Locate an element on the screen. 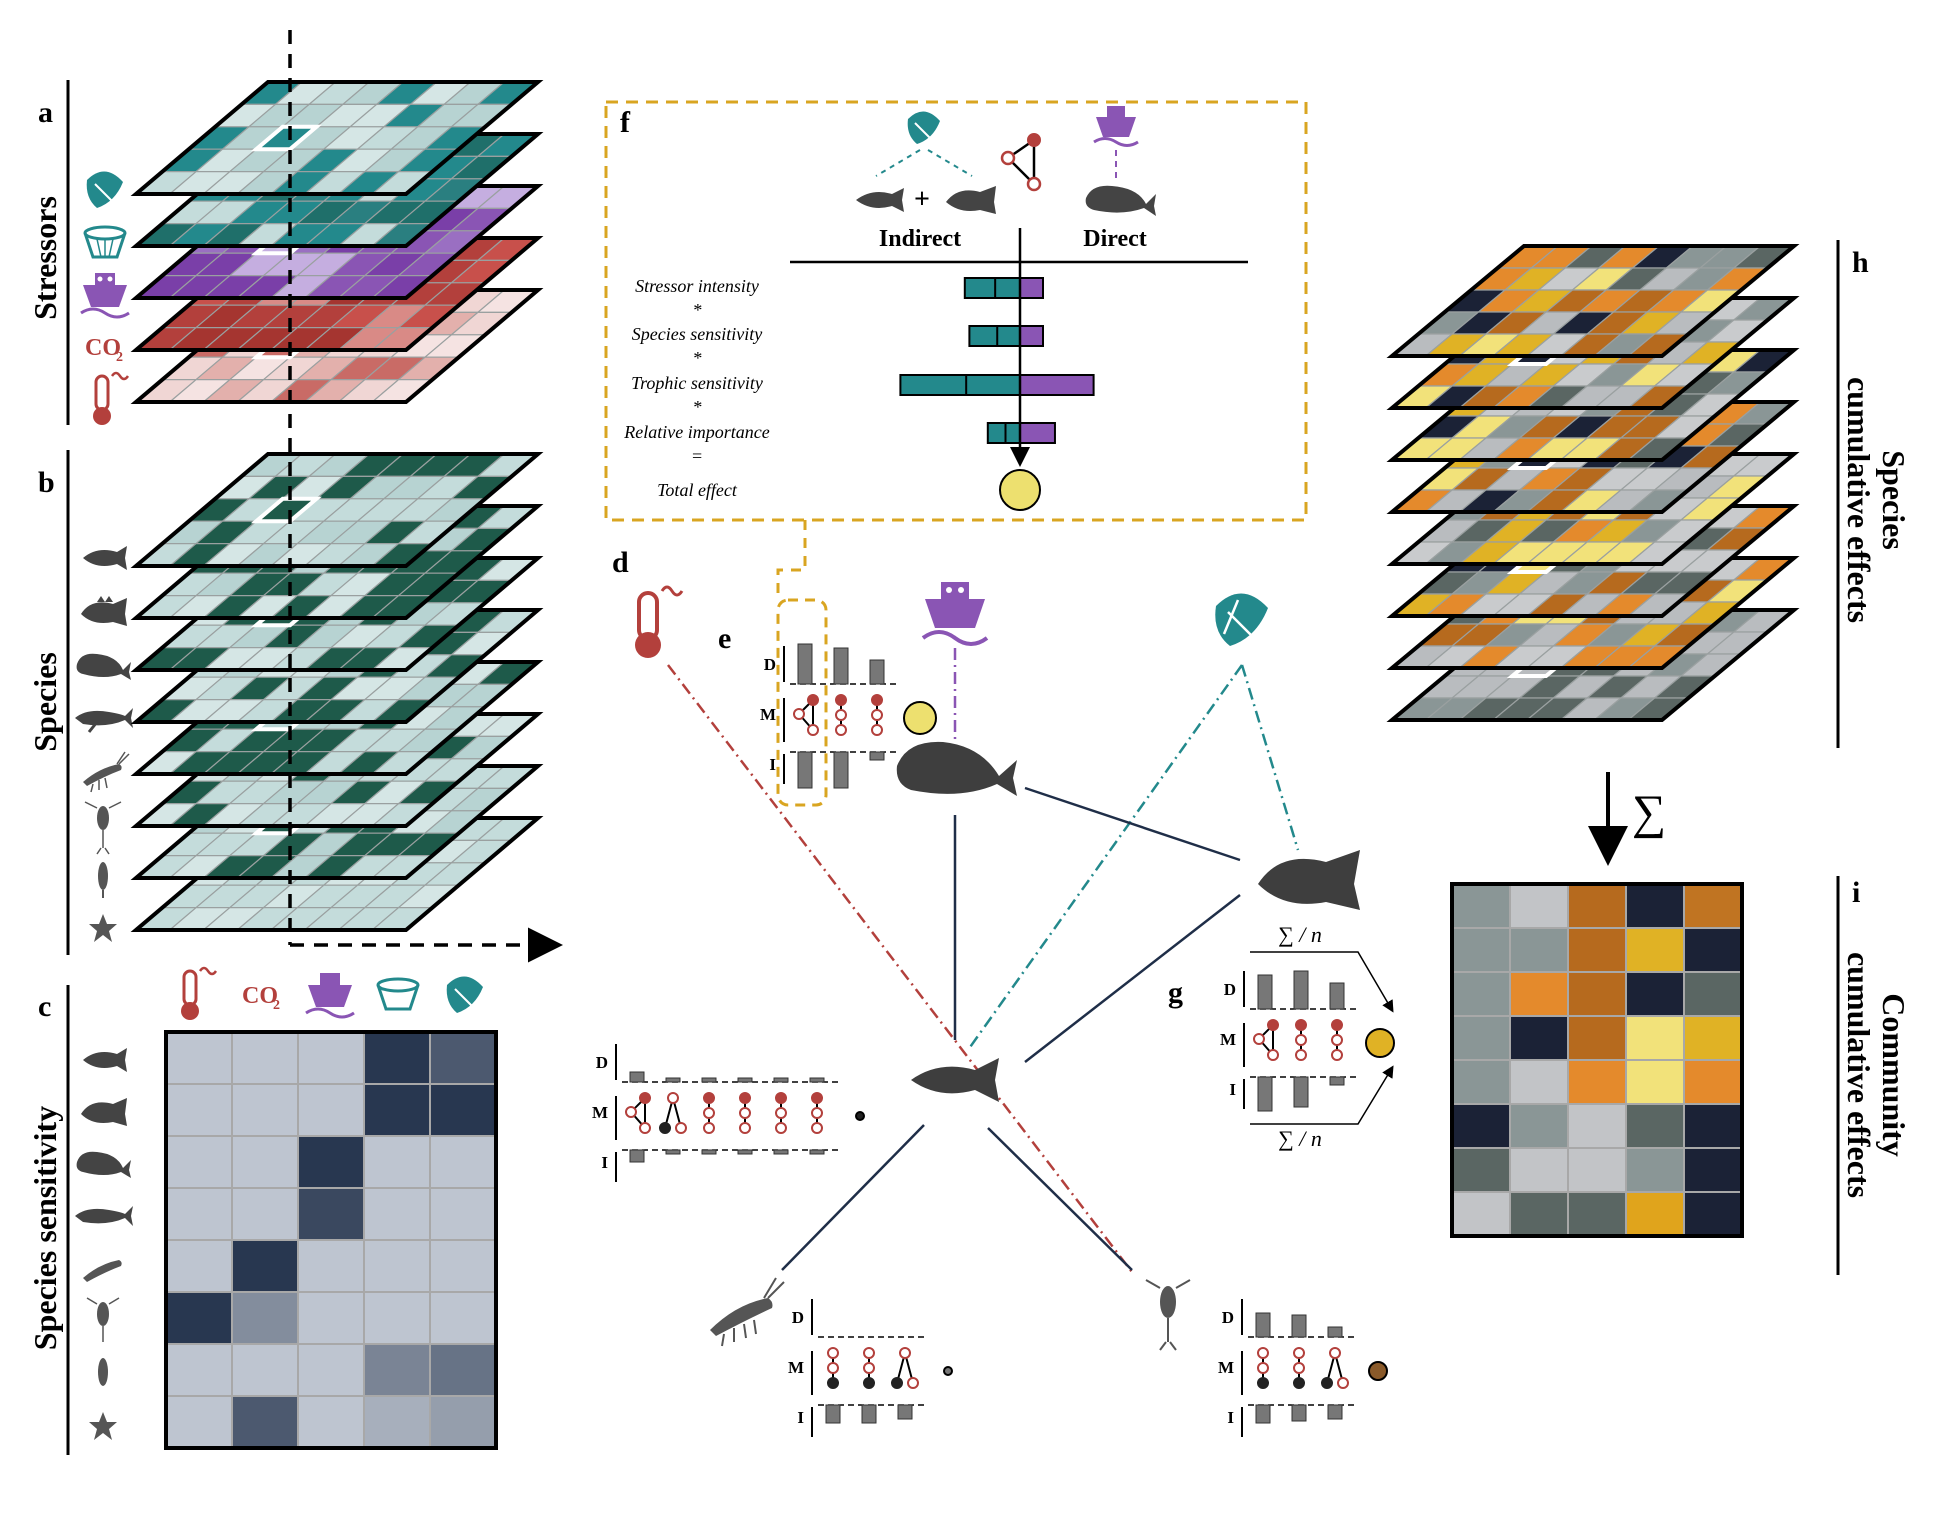 Image resolution: width=1952 pixels, height=1515 pixels. sum-arrow-bottom is located at coordinates (1322, 1095).